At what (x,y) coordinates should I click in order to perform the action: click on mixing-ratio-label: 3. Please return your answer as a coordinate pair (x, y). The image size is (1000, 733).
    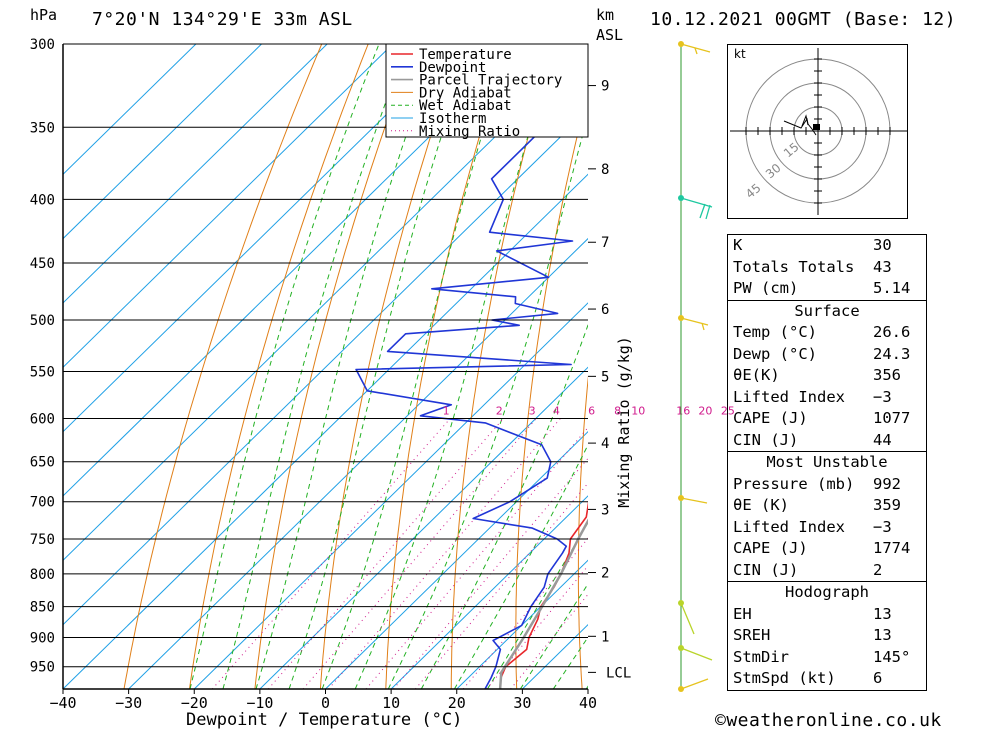
    Looking at the image, I should click on (532, 410).